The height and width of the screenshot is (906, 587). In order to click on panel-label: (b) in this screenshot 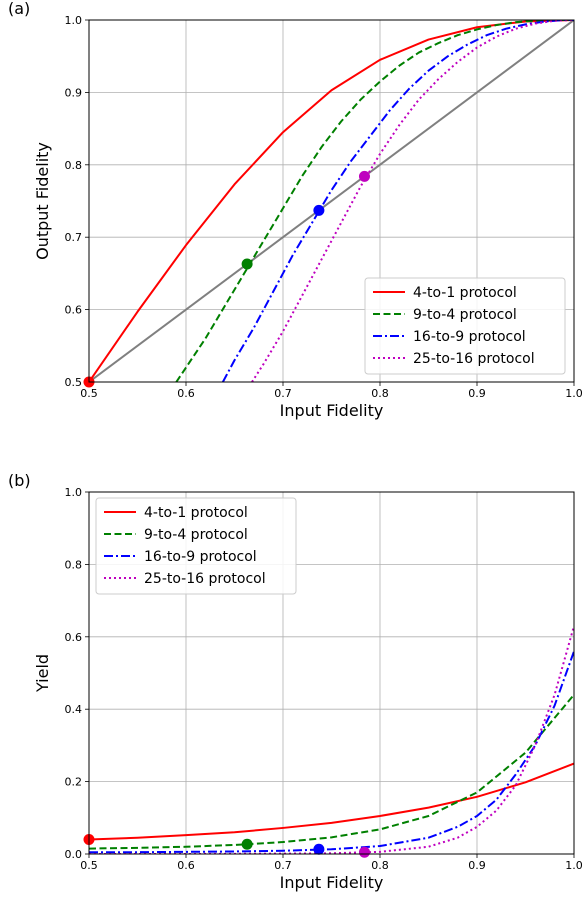, I will do `click(19, 480)`.